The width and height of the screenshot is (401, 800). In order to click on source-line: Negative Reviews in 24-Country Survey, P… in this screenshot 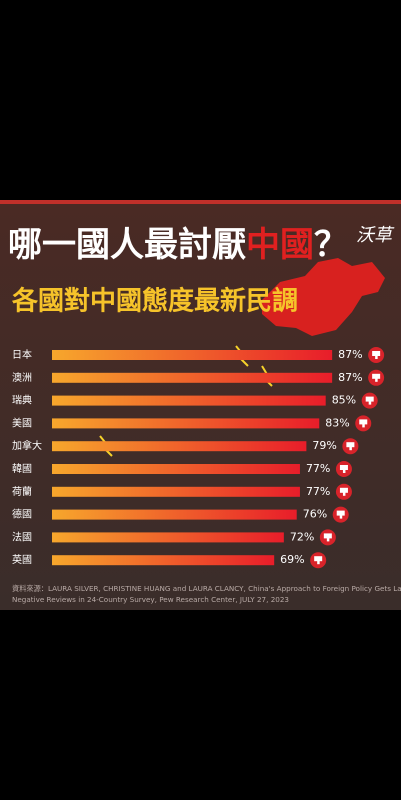, I will do `click(150, 599)`.